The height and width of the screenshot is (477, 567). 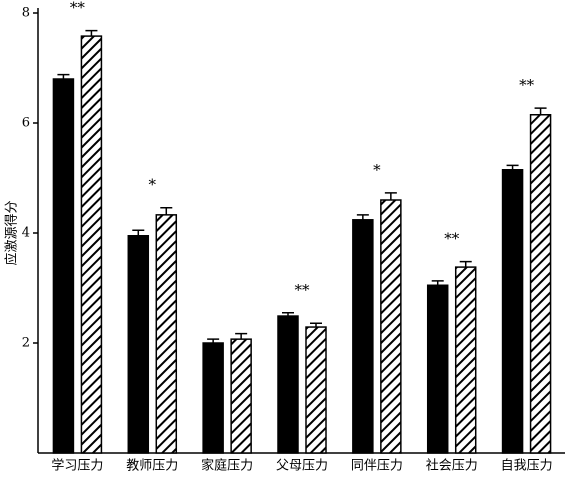 What do you see at coordinates (527, 466) in the screenshot?
I see `x-tick-label: 自我压力` at bounding box center [527, 466].